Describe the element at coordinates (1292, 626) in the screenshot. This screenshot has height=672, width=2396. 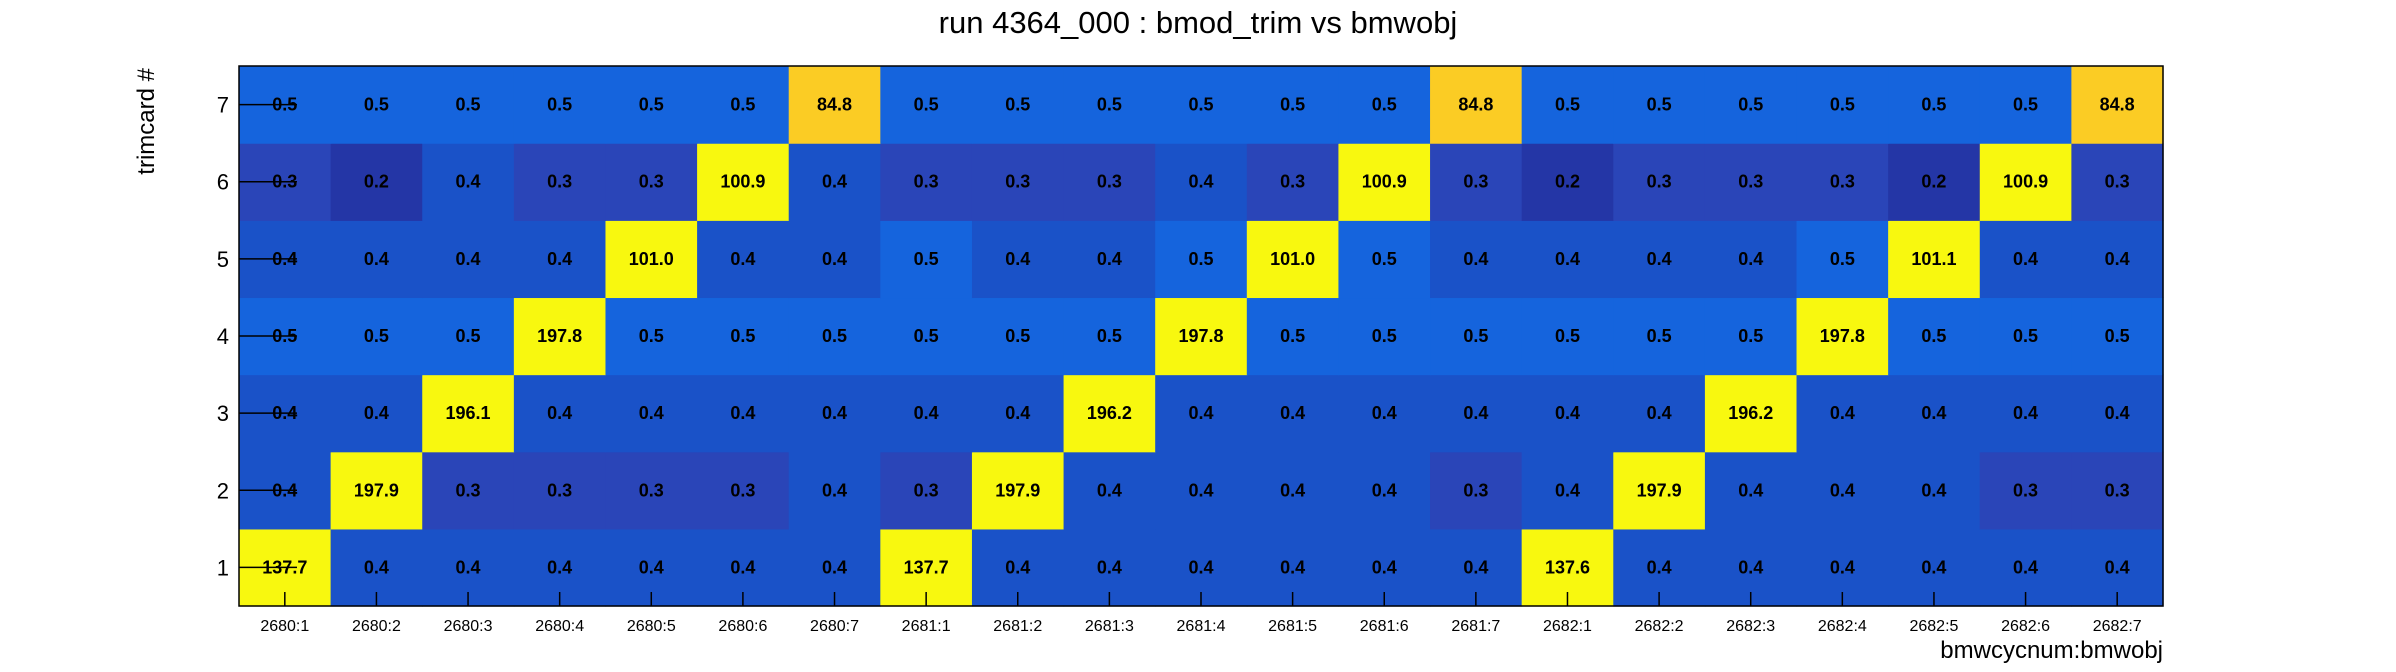
I see `x-tick-label: 2681:5` at that location.